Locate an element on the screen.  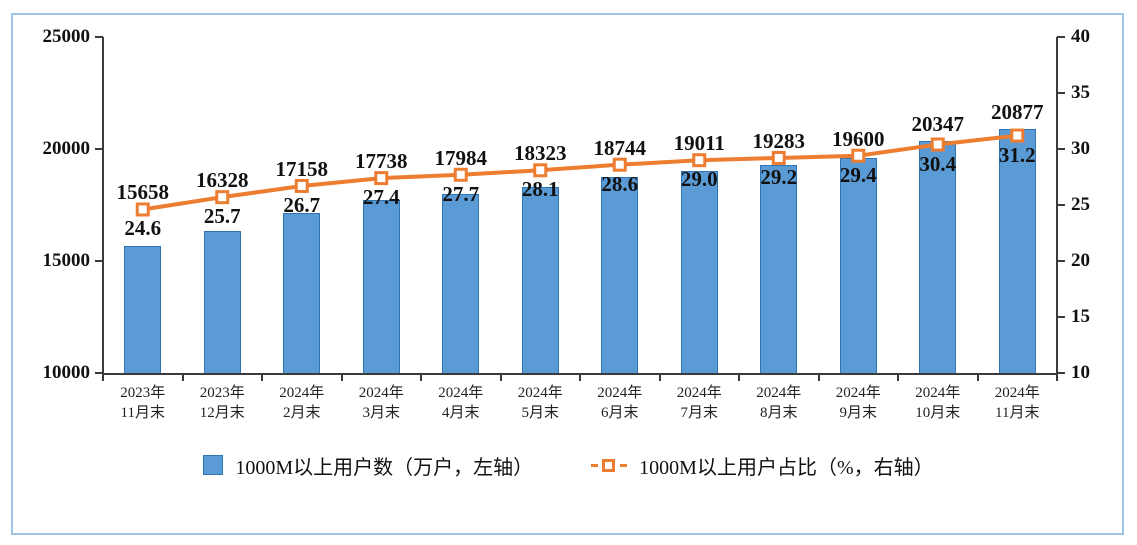
line-value-label: 29.2 is located at coordinates (779, 176).